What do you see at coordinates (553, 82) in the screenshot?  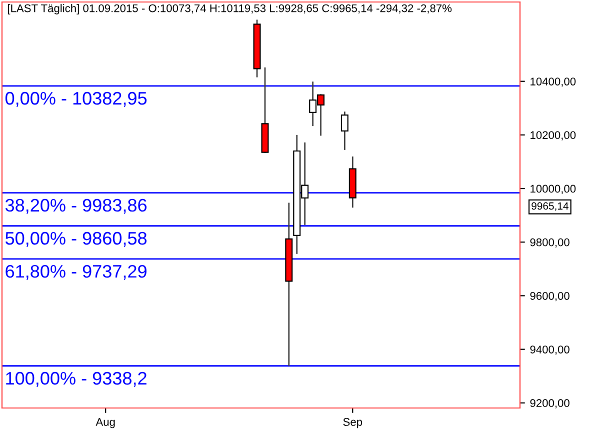 I see `y-tick-label: 10400,00` at bounding box center [553, 82].